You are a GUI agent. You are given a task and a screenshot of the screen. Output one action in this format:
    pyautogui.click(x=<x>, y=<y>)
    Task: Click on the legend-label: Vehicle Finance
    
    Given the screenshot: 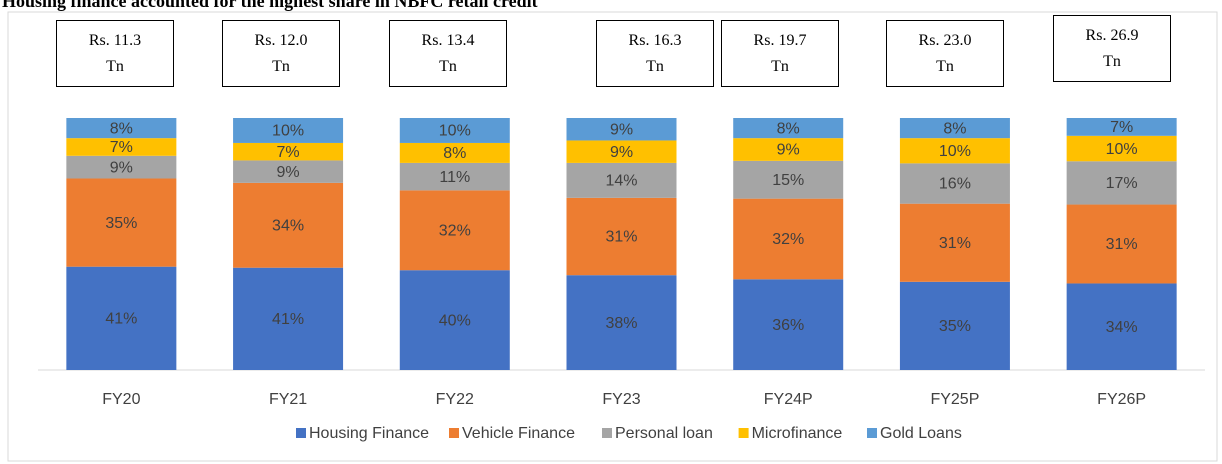 What is the action you would take?
    pyautogui.click(x=518, y=433)
    